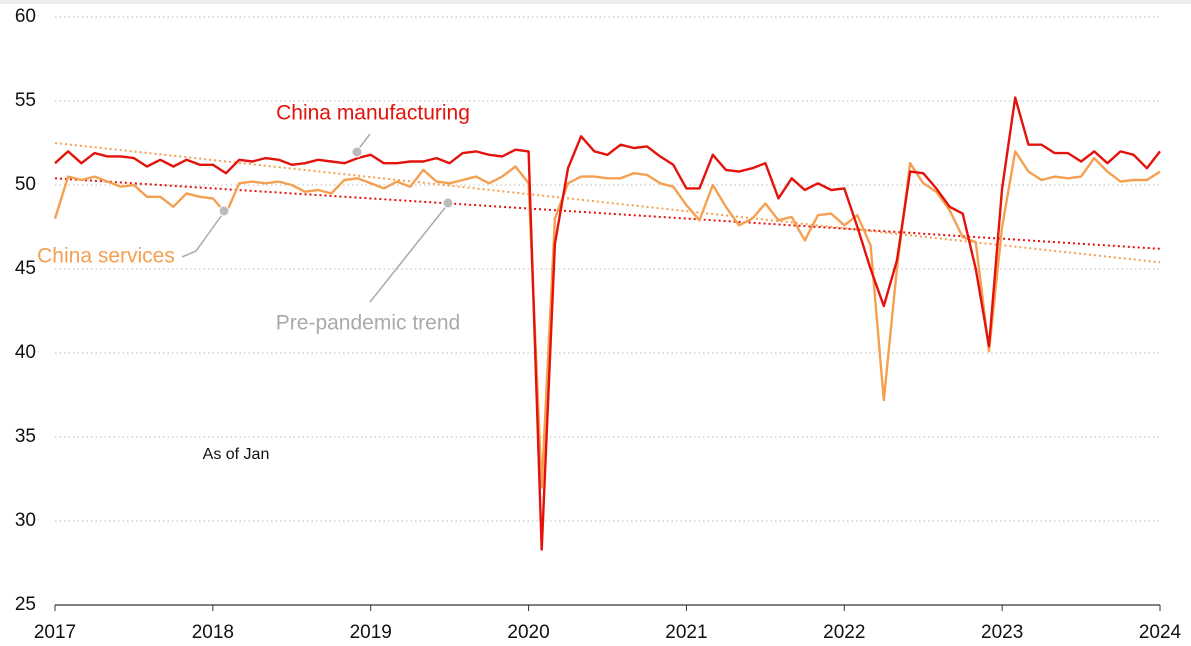 This screenshot has height=646, width=1191. What do you see at coordinates (25, 268) in the screenshot?
I see `y-tick-label: 45` at bounding box center [25, 268].